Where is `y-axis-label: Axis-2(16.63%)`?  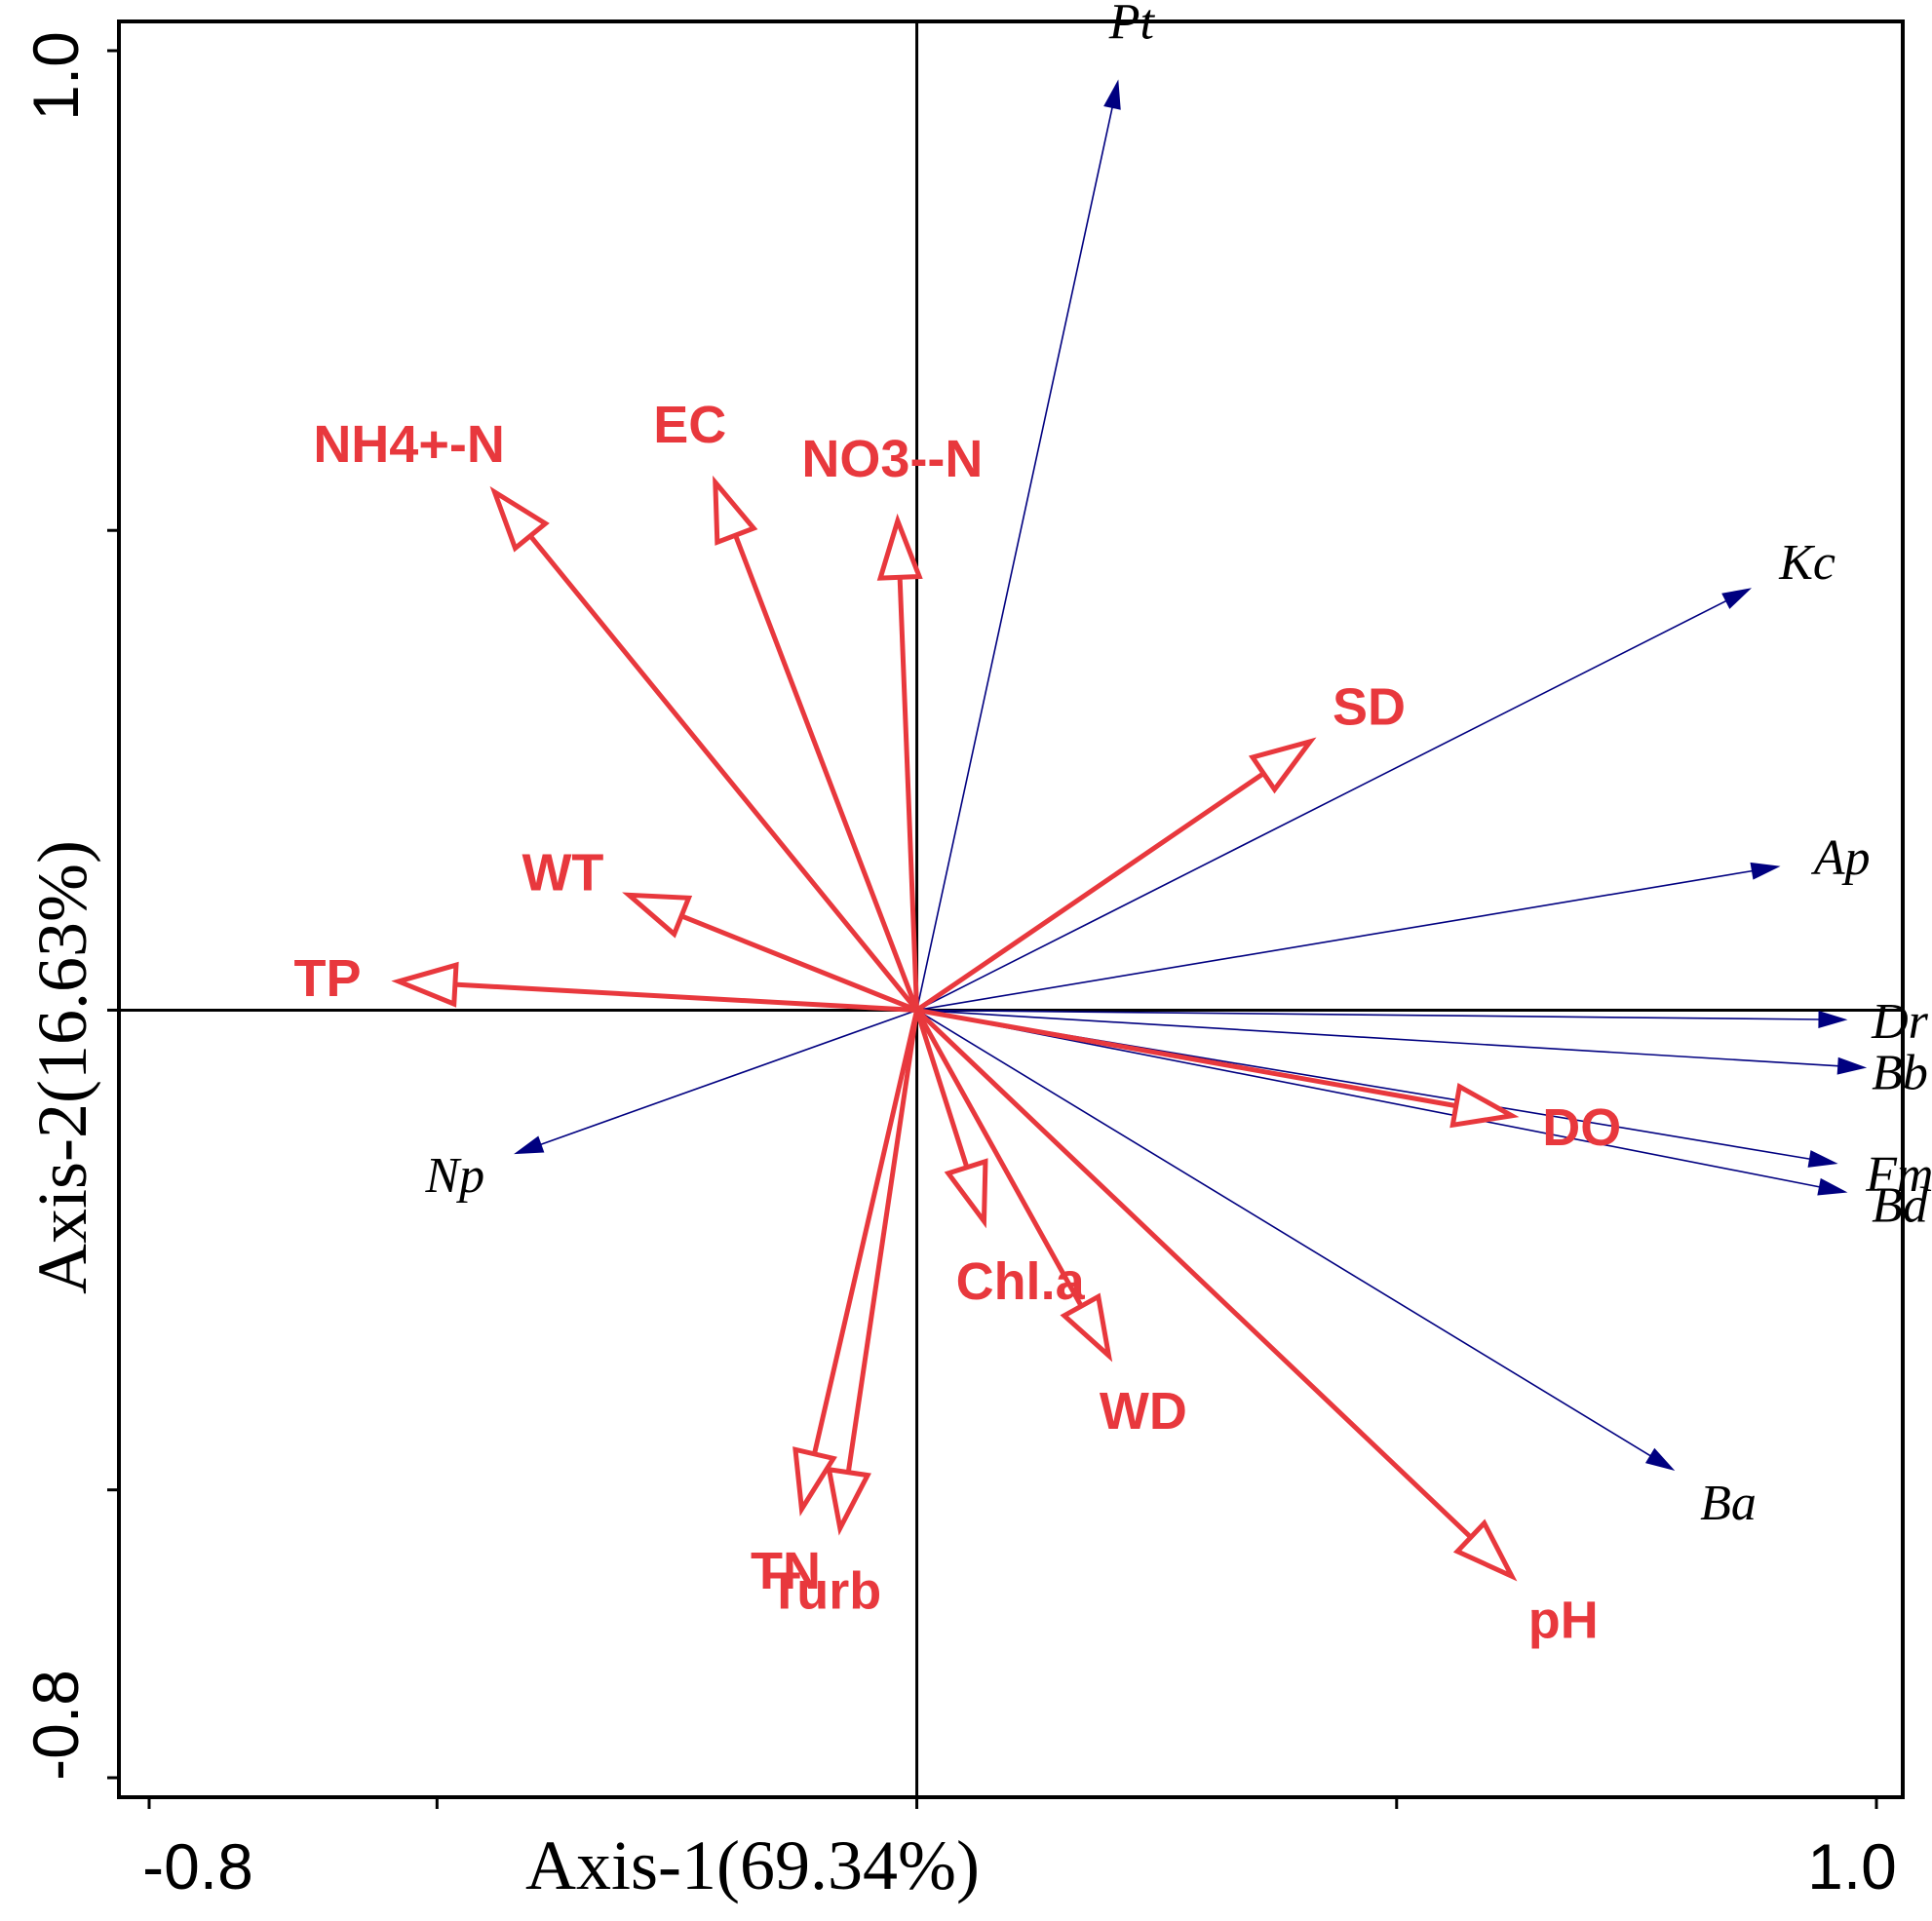
y-axis-label: Axis-2(16.63%) is located at coordinates (62, 1067).